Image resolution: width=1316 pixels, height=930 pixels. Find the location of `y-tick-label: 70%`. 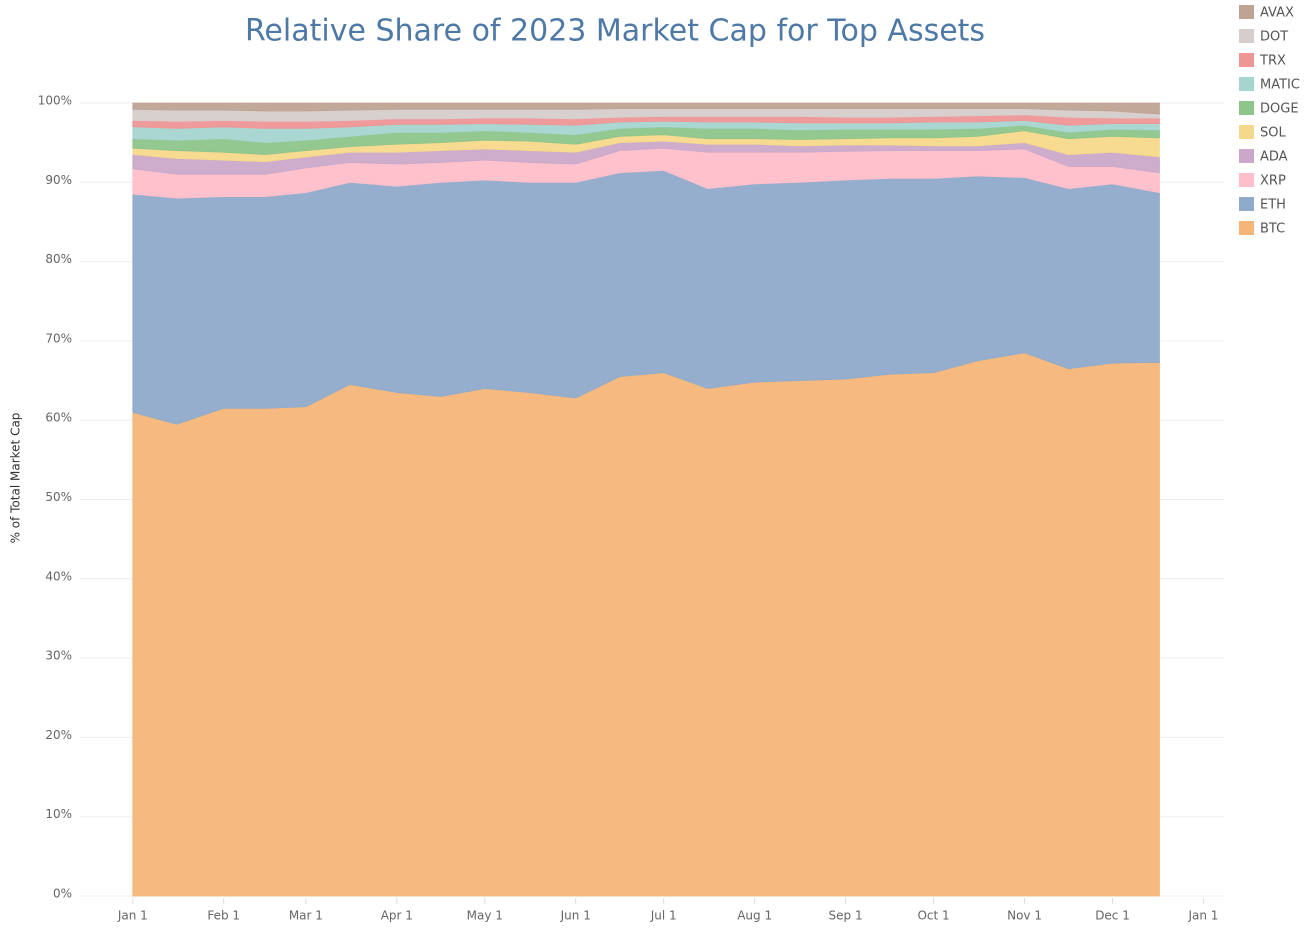

y-tick-label: 70% is located at coordinates (58, 338).